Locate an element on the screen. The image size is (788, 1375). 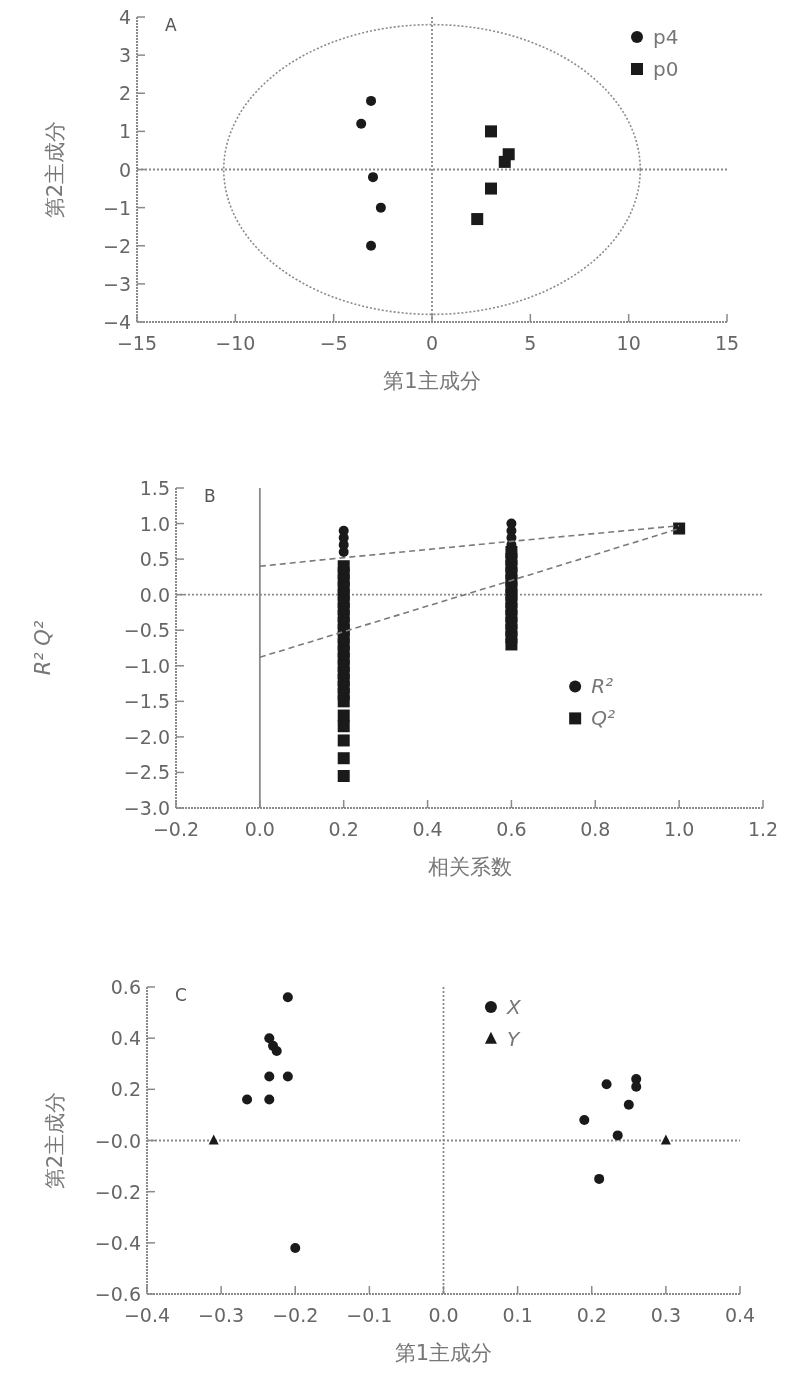
y-tick-label: 0.5 is located at coordinates (154, 559).